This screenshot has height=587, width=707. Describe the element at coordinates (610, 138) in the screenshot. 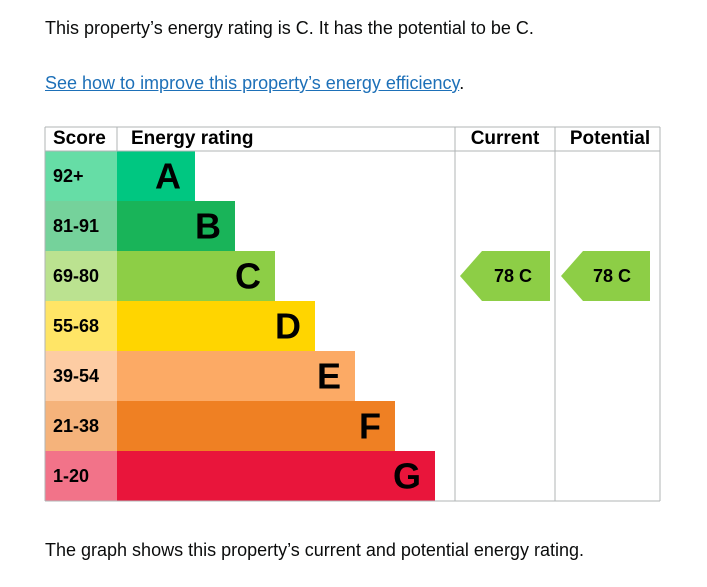

I see `column-header: Potential` at that location.